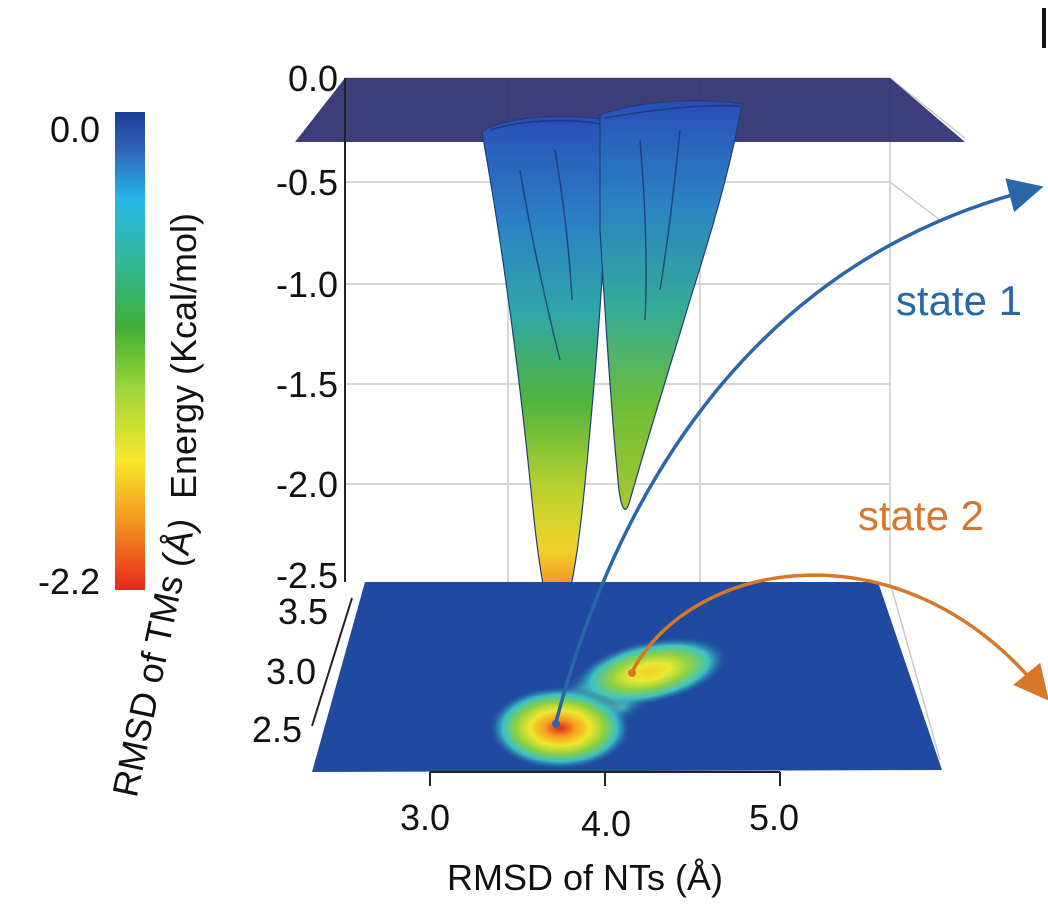 The height and width of the screenshot is (907, 1048). Describe the element at coordinates (277, 729) in the screenshot. I see `y-tick-label: 2.5` at that location.